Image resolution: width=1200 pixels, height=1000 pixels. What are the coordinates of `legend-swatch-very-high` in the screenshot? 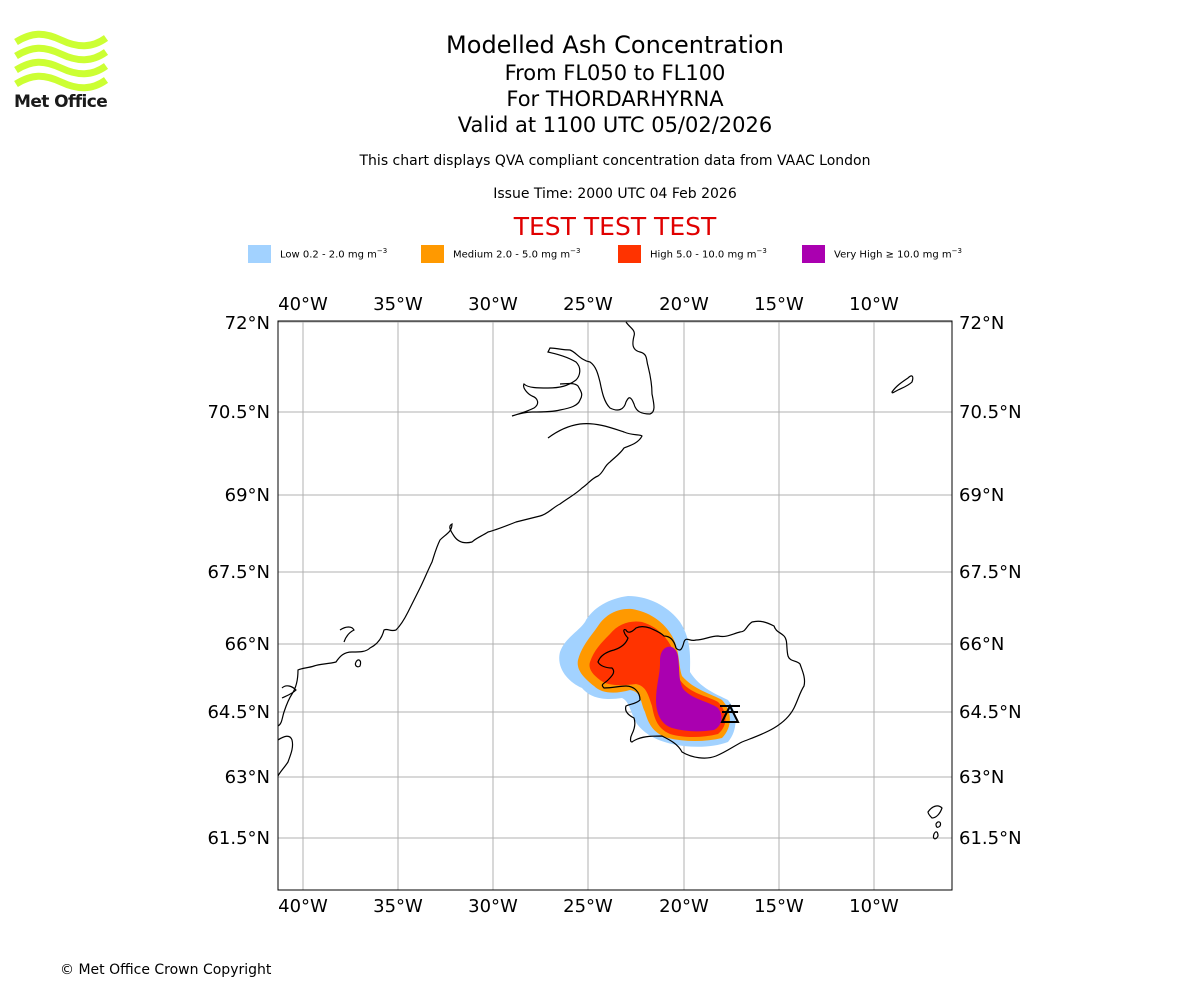 It's located at (813, 254).